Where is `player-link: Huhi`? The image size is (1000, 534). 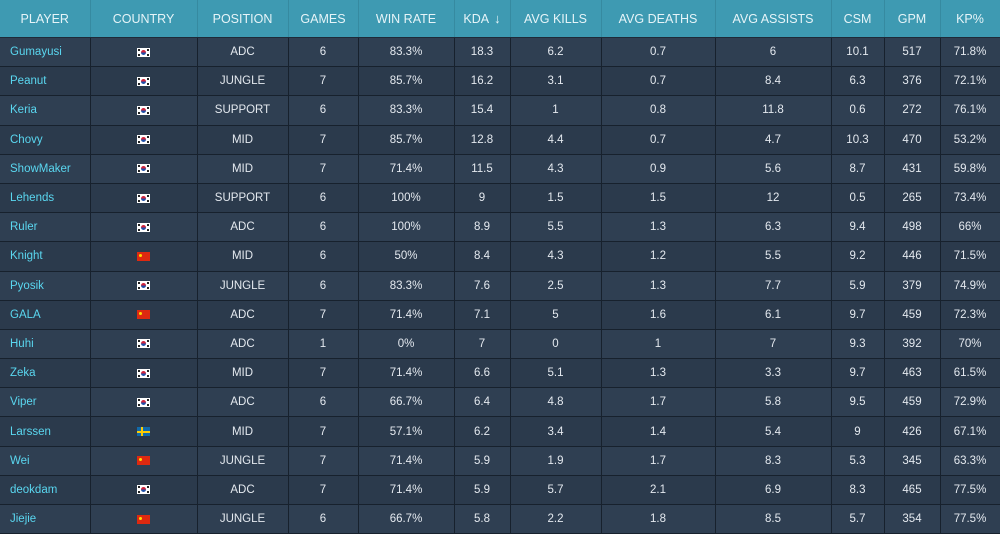 player-link: Huhi is located at coordinates (22, 343).